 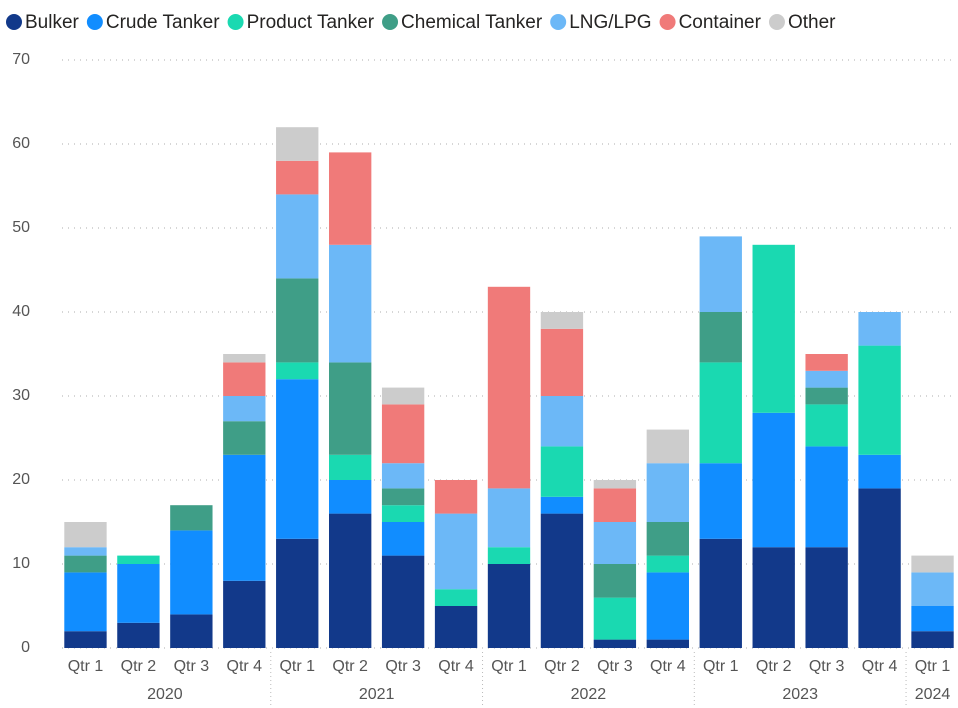 What do you see at coordinates (311, 22) in the screenshot?
I see `legend-label: Product Tanker` at bounding box center [311, 22].